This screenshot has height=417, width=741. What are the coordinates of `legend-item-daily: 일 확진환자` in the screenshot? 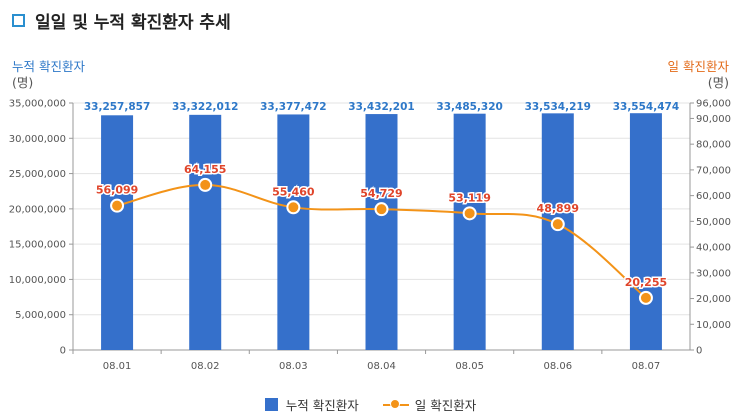 It's located at (429, 404).